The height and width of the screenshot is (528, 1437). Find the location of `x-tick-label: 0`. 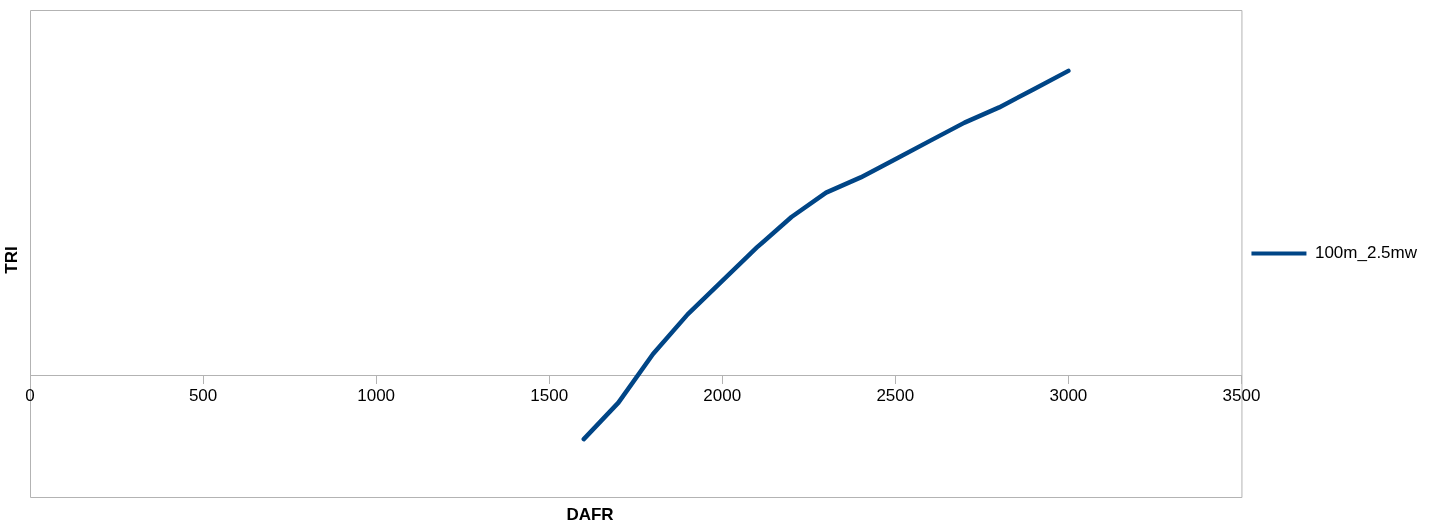

x-tick-label: 0 is located at coordinates (30, 396).